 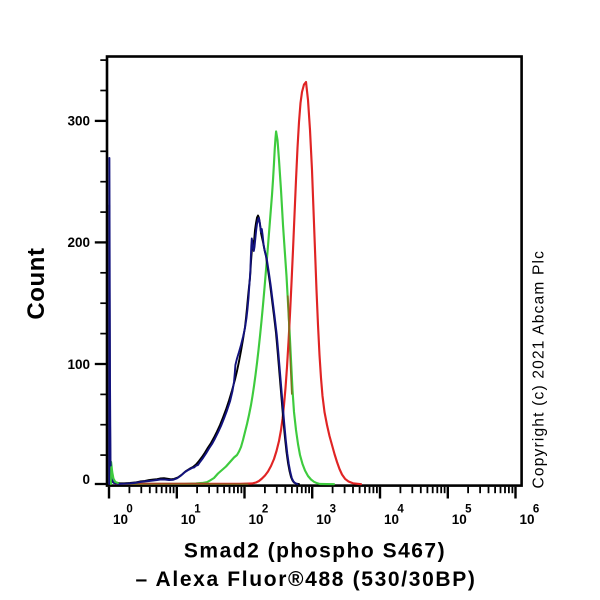 I want to click on svg-text: – Alexa Fluor®488 (530/30BP), so click(x=305, y=579).